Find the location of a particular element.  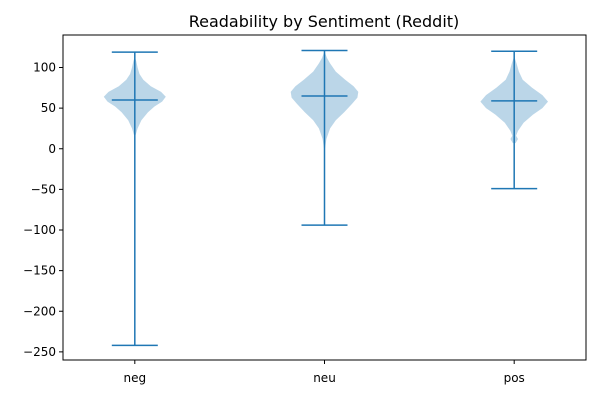

x-tick-label: pos is located at coordinates (514, 378).